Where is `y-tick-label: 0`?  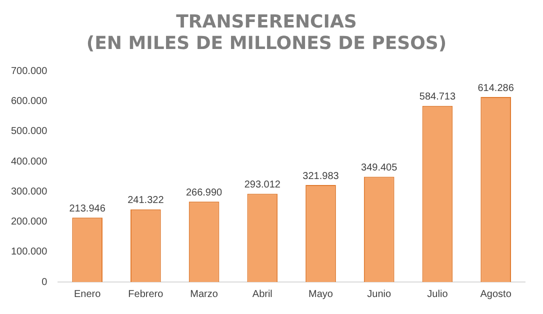 y-tick-label: 0 is located at coordinates (45, 282).